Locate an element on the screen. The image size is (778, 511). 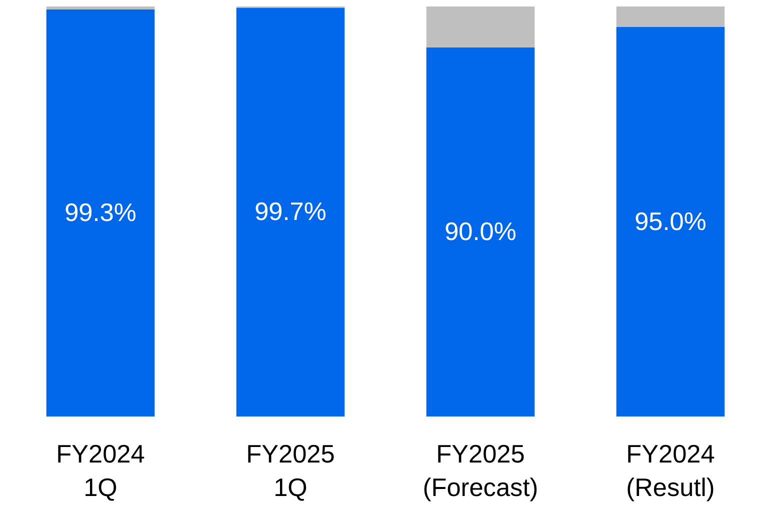
data-label: 90.0% is located at coordinates (480, 232).